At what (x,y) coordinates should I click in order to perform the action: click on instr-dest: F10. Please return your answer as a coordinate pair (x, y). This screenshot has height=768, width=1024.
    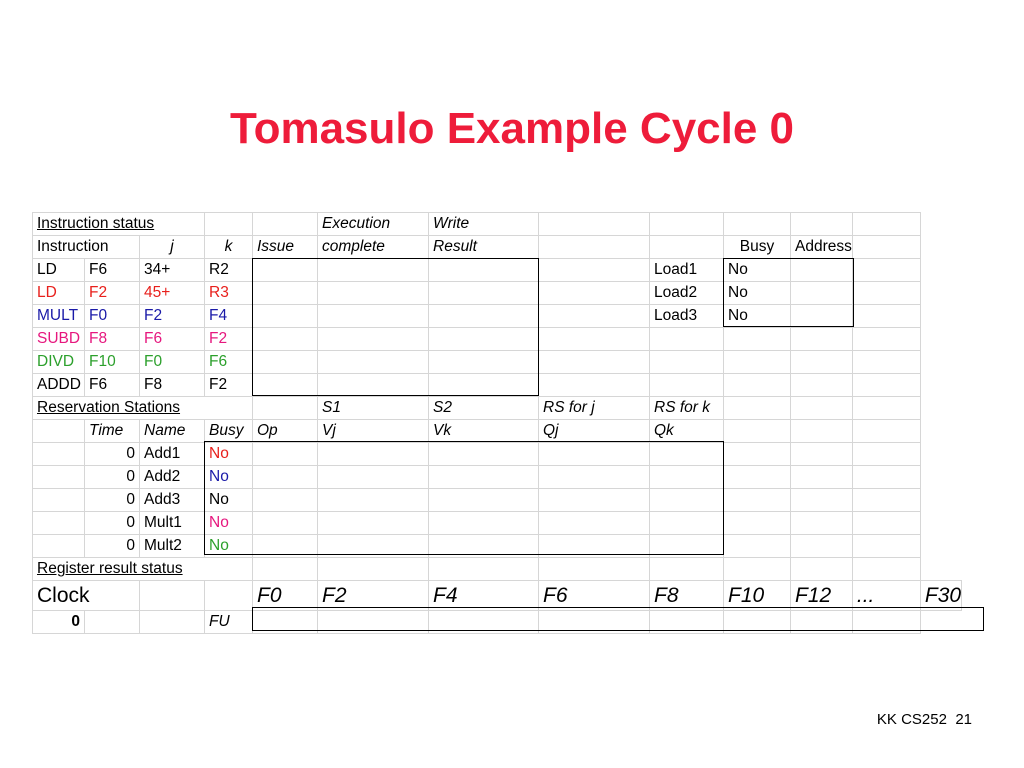
    Looking at the image, I should click on (112, 362).